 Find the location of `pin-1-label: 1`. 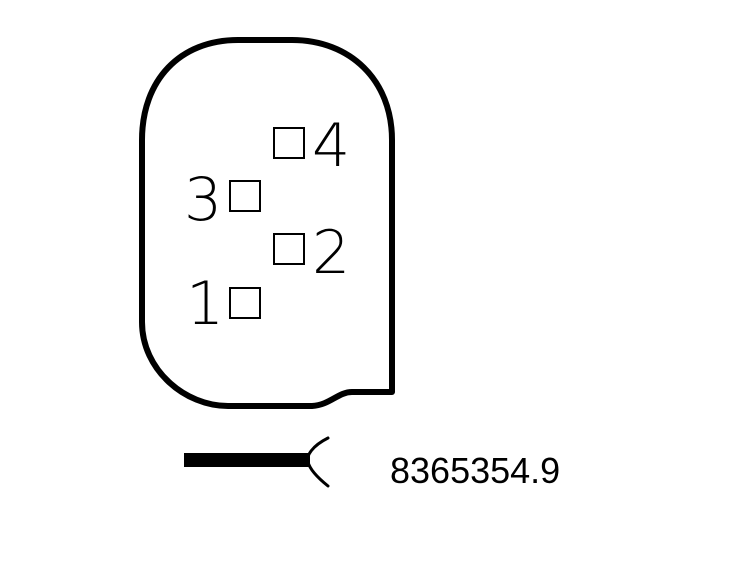

pin-1-label: 1 is located at coordinates (205, 304).